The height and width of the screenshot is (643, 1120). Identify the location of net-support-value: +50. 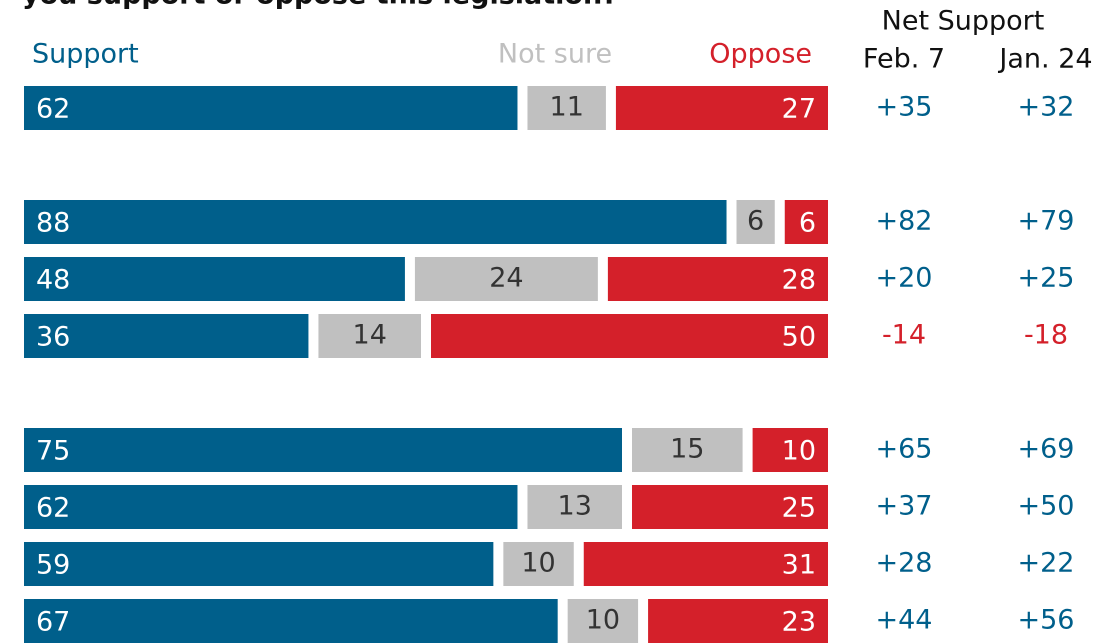
(1046, 506).